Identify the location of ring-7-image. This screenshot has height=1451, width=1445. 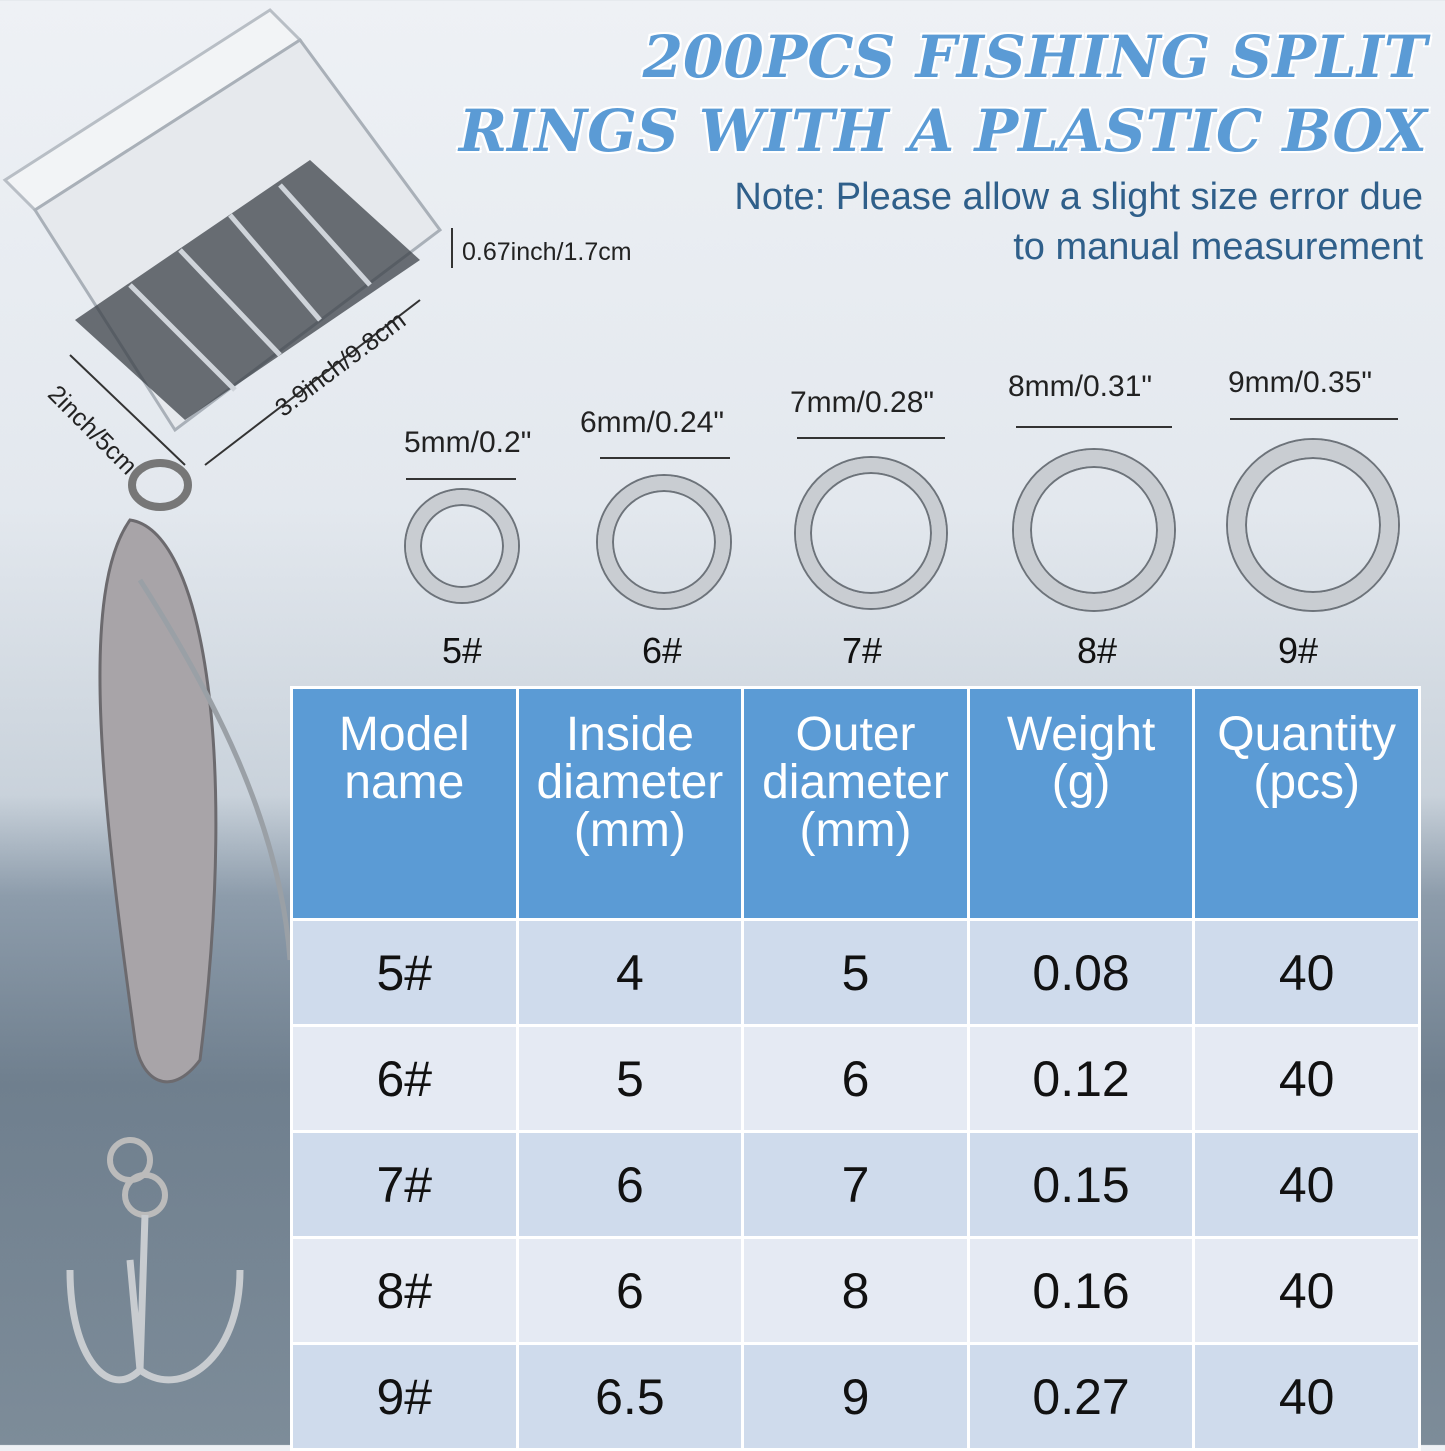
(871, 533).